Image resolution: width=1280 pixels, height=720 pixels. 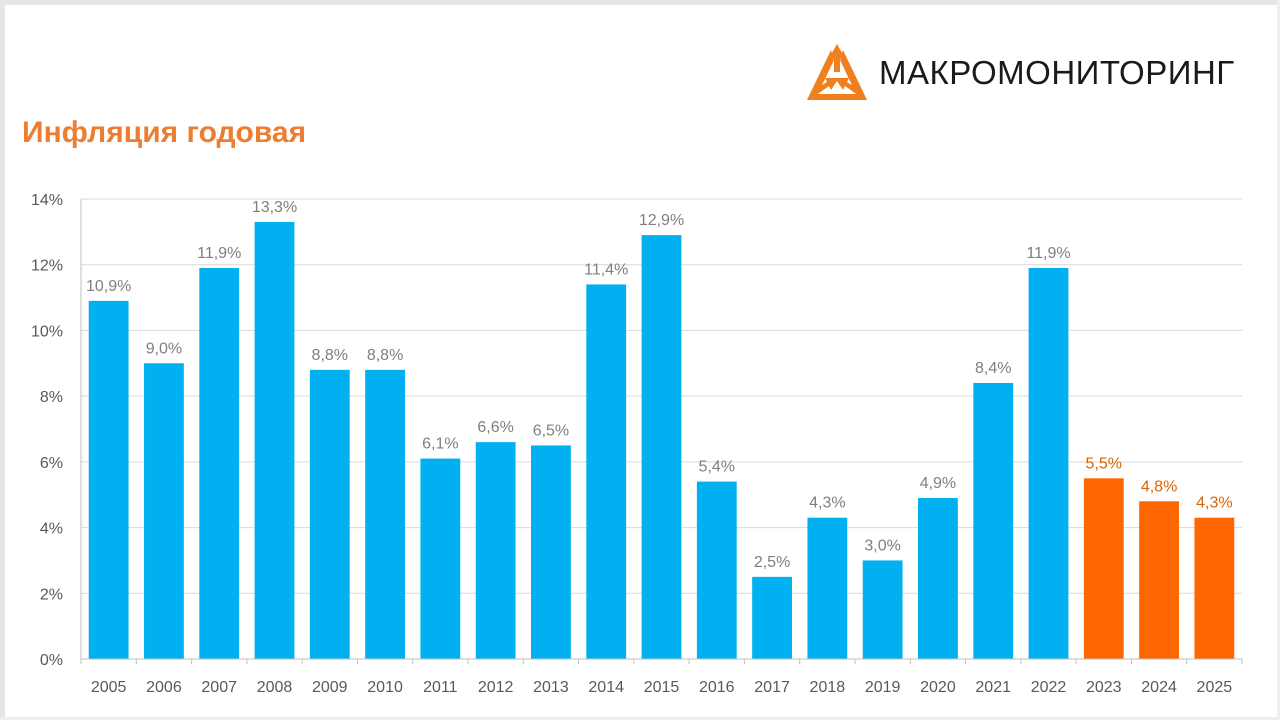 I want to click on data-label: 11,4%, so click(x=606, y=269).